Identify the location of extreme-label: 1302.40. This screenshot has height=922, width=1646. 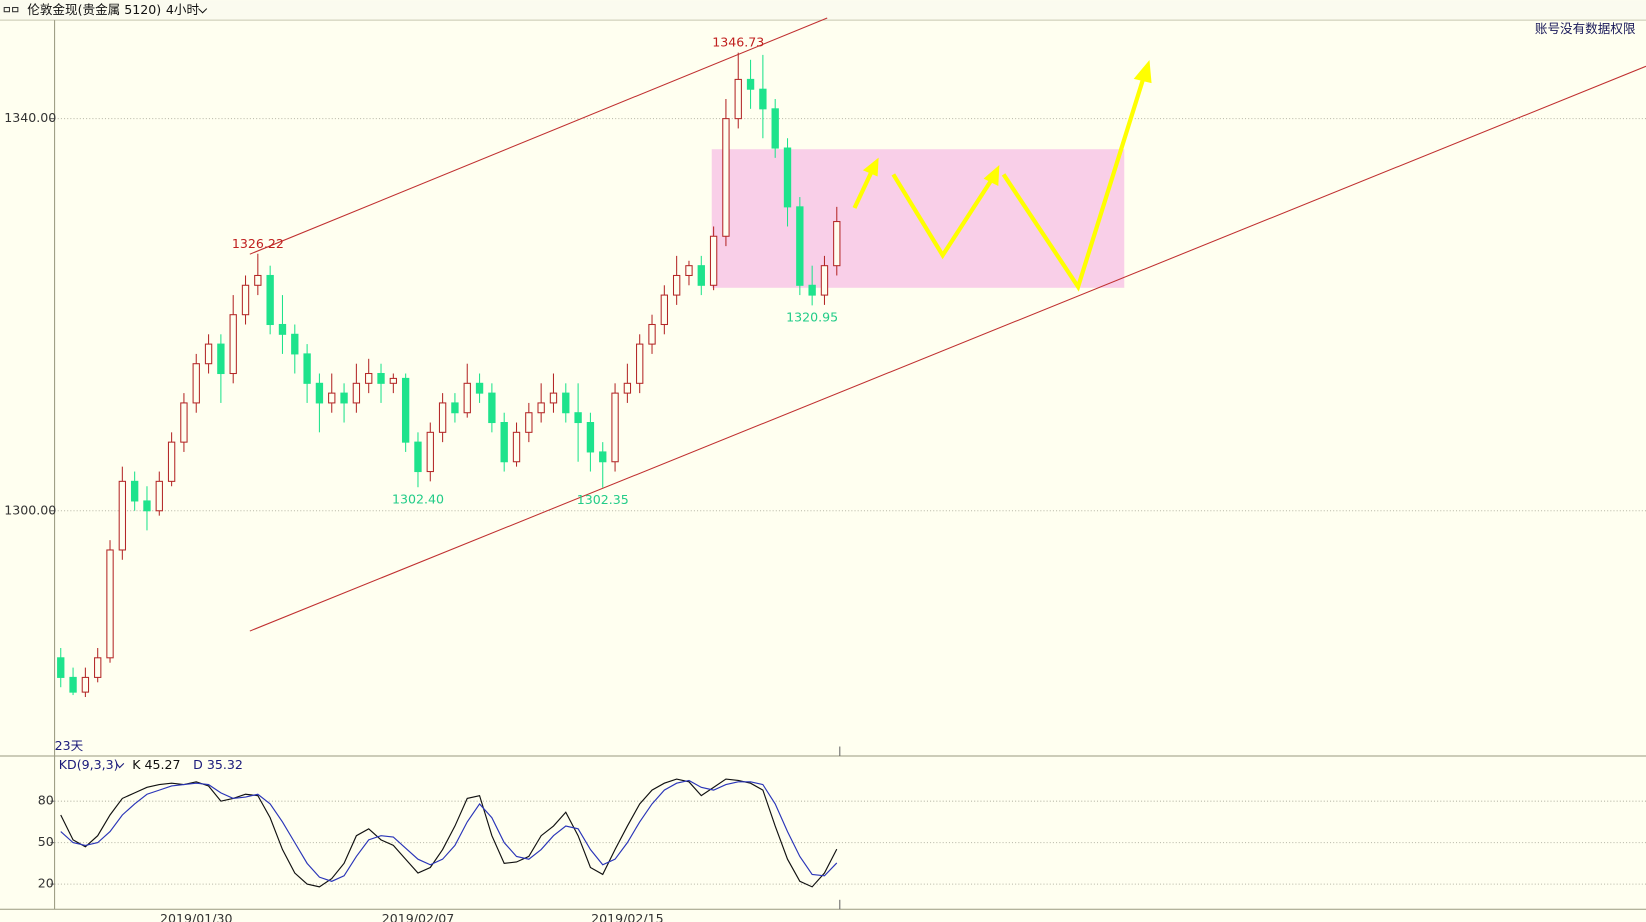
(418, 498).